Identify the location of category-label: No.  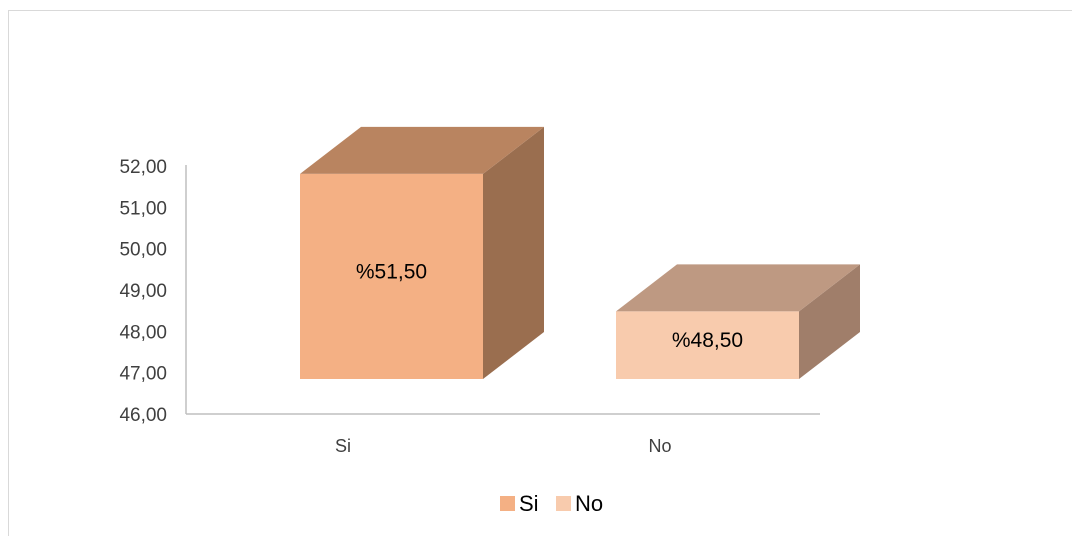
(659, 446).